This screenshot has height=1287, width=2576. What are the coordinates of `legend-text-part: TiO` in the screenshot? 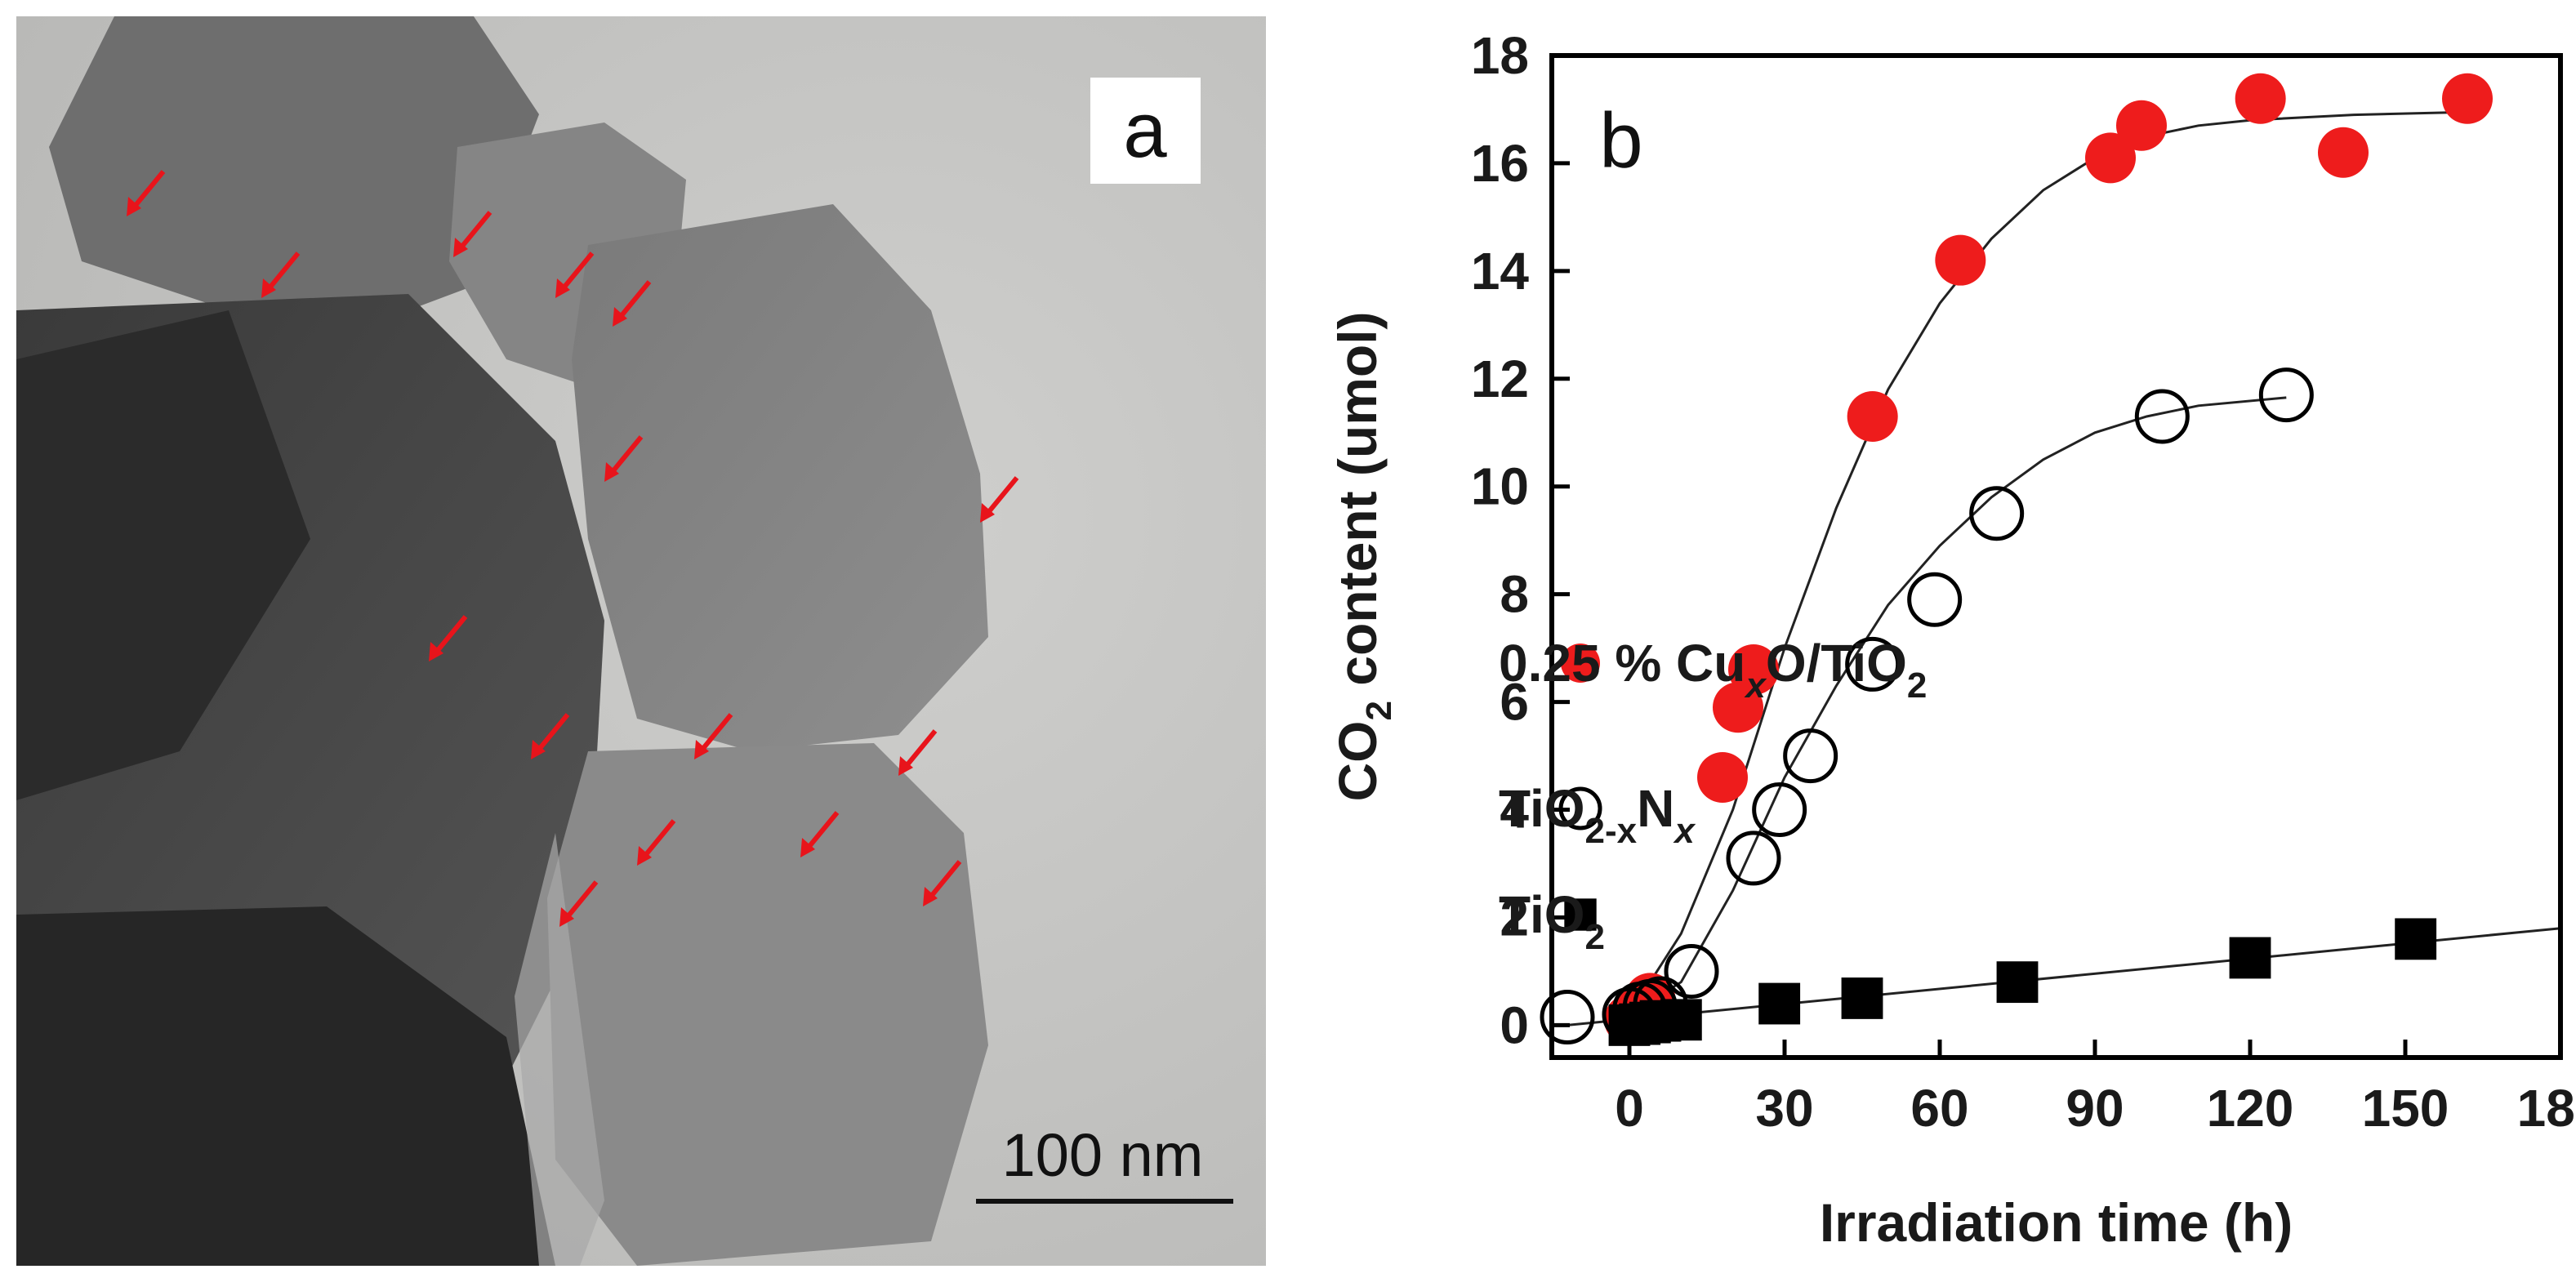 It's located at (1542, 808).